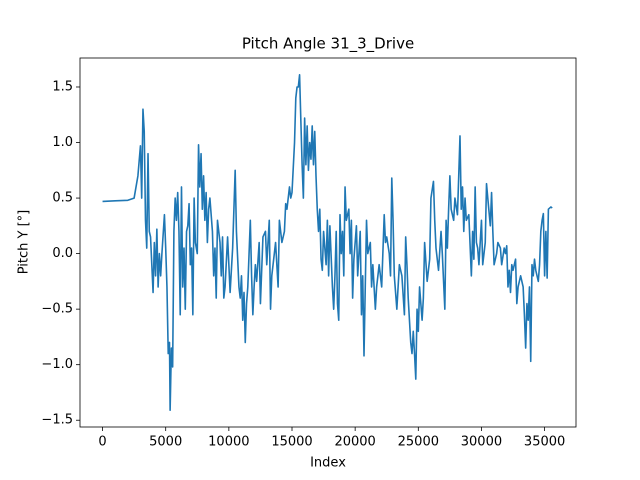 Image resolution: width=640 pixels, height=480 pixels. Describe the element at coordinates (62, 253) in the screenshot. I see `y-tick-label: 0.0` at that location.